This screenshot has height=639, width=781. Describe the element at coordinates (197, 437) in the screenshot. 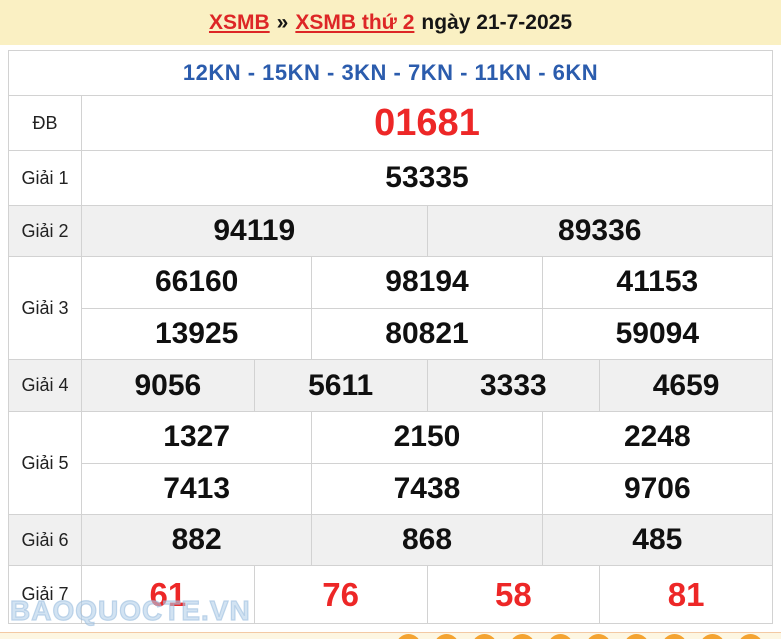

I see `prize-value: 1327` at that location.